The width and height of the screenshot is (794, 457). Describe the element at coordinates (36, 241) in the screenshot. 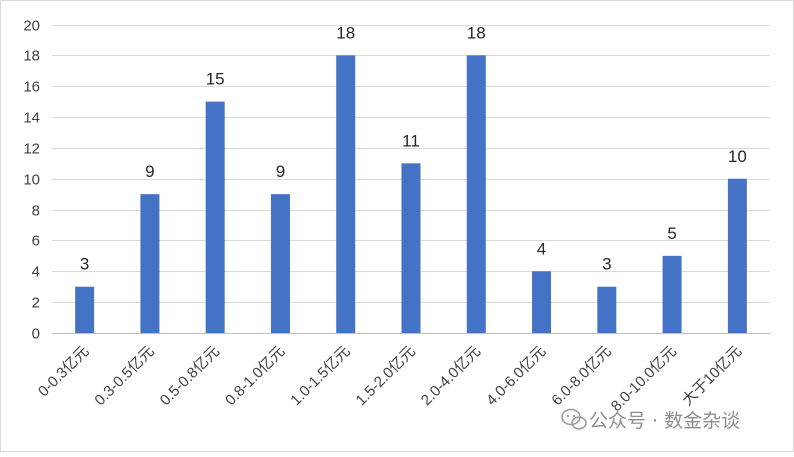

I see `y-tick-label: 6` at that location.